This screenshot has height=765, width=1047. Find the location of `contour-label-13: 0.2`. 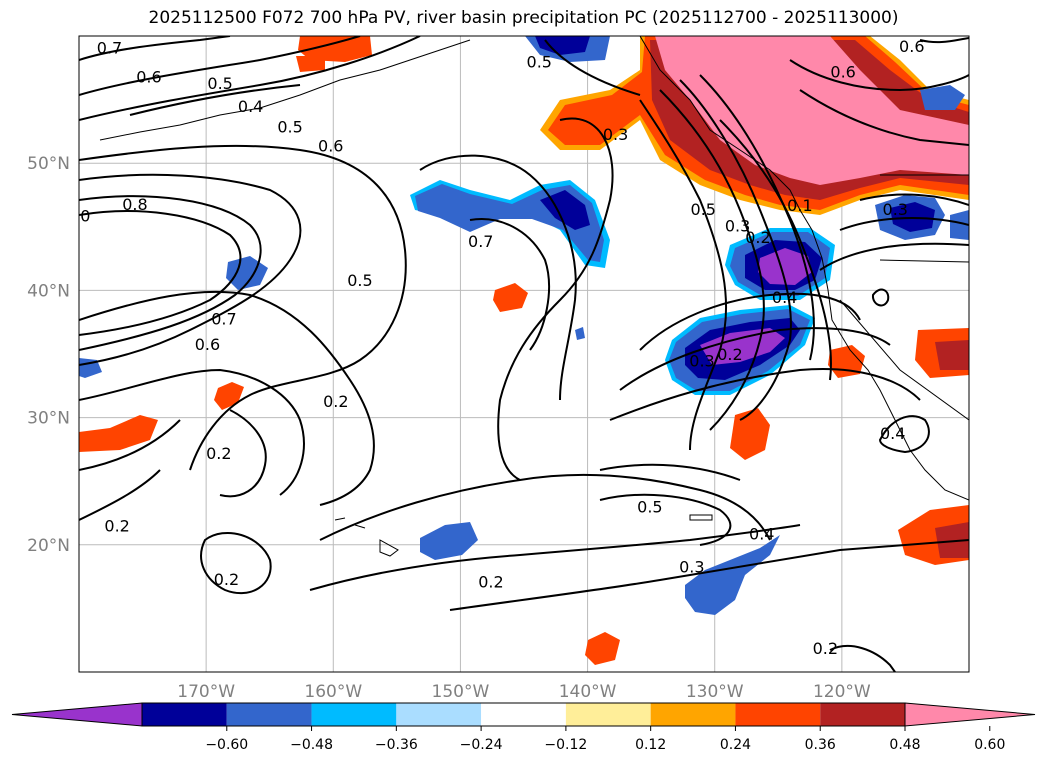

contour-label-13: 0.2 is located at coordinates (218, 453).